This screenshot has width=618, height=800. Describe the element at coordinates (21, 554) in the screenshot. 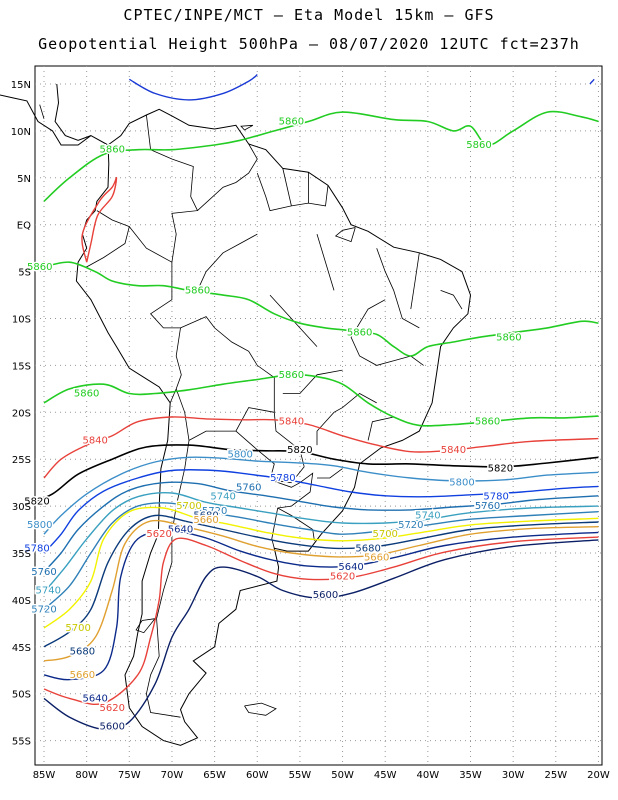

I see `latitude-label: 35S` at that location.